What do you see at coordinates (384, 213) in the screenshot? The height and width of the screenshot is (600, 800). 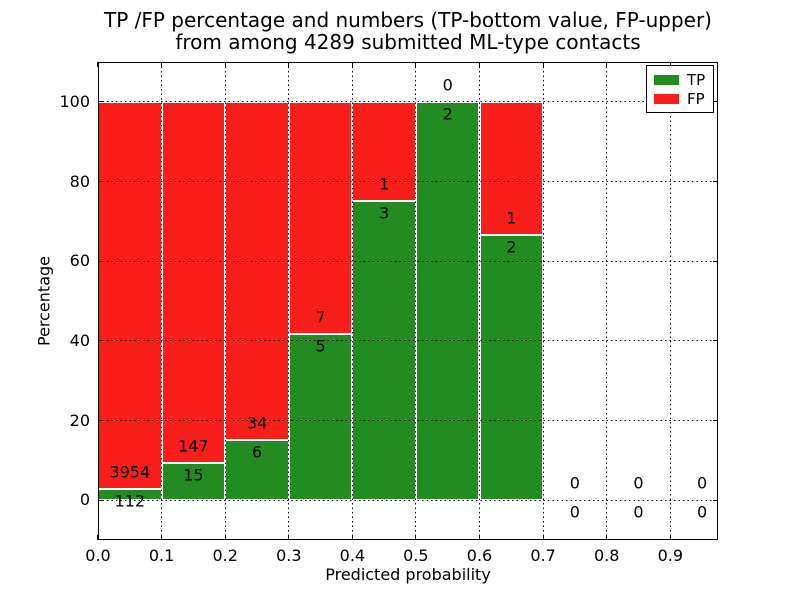 I see `tp-count-label: 3` at bounding box center [384, 213].